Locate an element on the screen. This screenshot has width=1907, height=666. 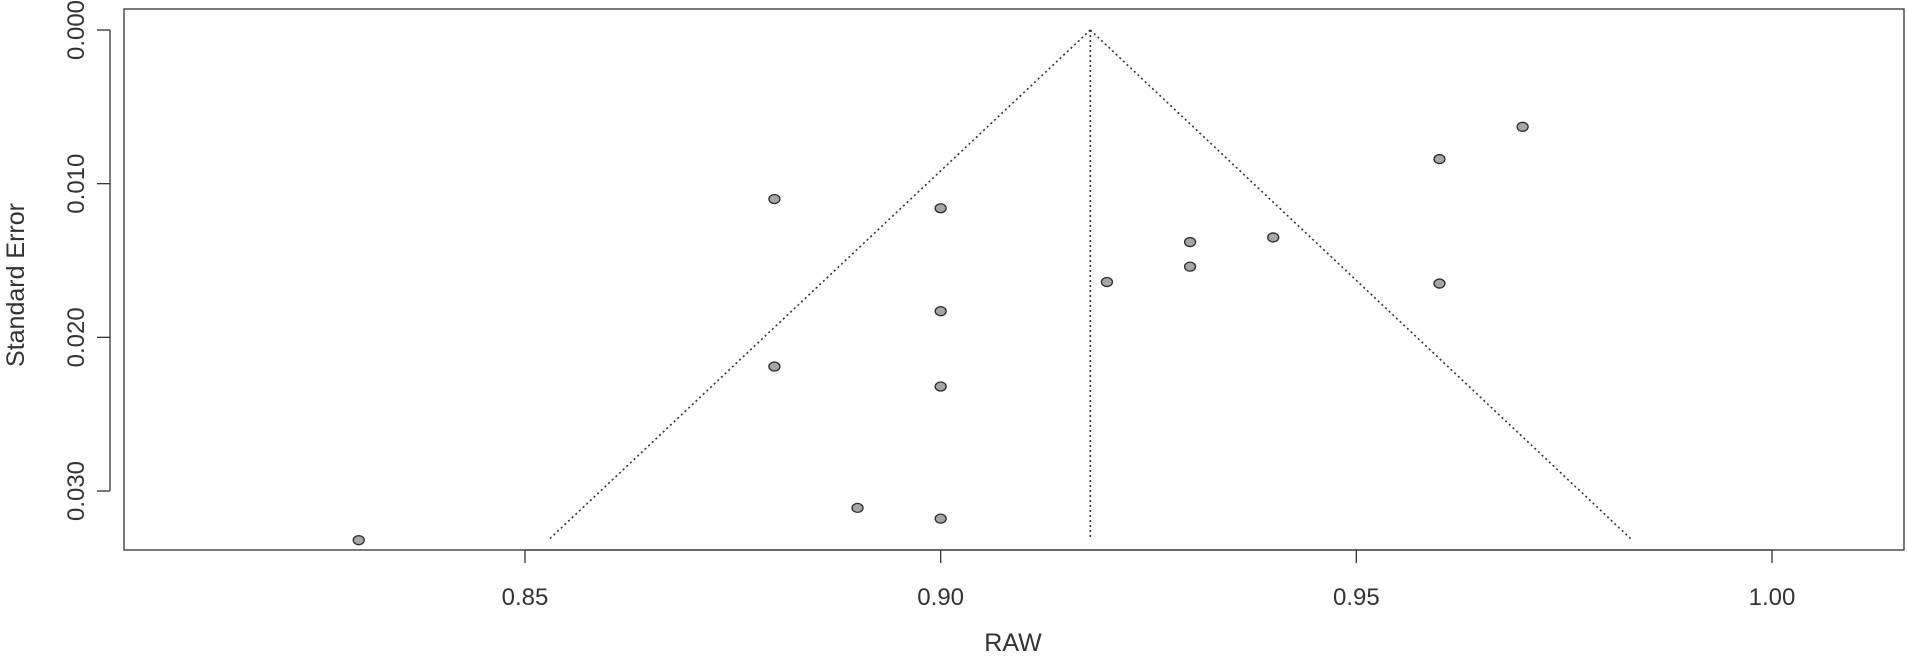
x-tick-label: 0.90 is located at coordinates (940, 597).